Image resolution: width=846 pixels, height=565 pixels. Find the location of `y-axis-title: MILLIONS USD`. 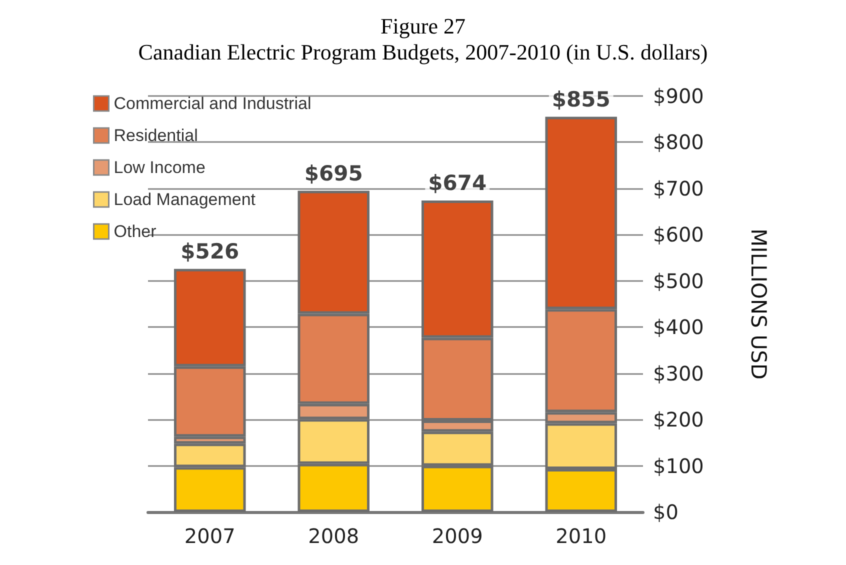

y-axis-title: MILLIONS USD is located at coordinates (758, 304).